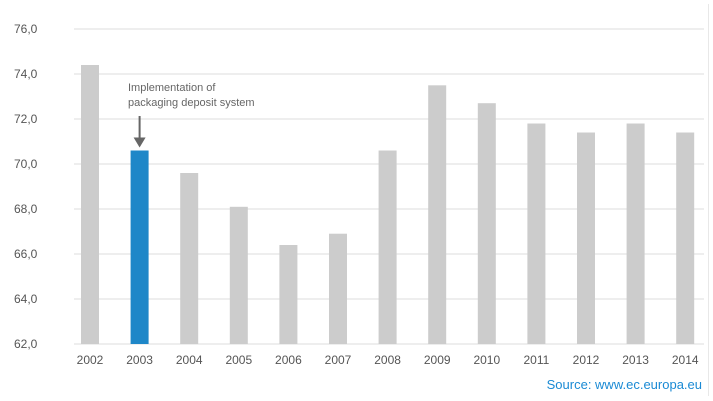 The image size is (713, 401). What do you see at coordinates (26, 344) in the screenshot?
I see `y-tick-label: 62,0` at bounding box center [26, 344].